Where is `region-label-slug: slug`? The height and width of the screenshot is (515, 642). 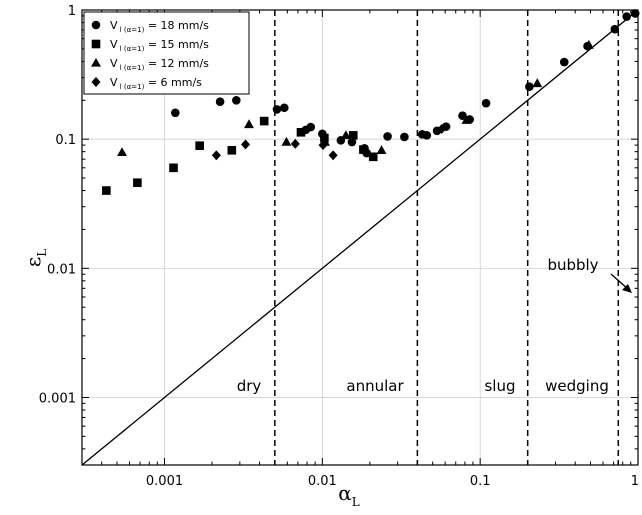
region-label-slug: slug is located at coordinates (499, 386).